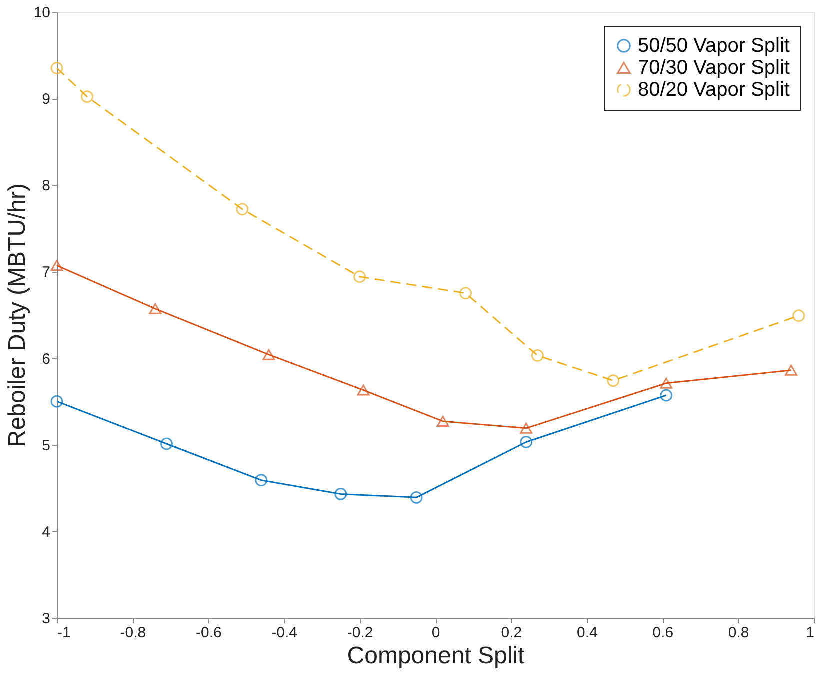 The width and height of the screenshot is (820, 673). Describe the element at coordinates (46, 273) in the screenshot. I see `y-tick-label: 7` at that location.